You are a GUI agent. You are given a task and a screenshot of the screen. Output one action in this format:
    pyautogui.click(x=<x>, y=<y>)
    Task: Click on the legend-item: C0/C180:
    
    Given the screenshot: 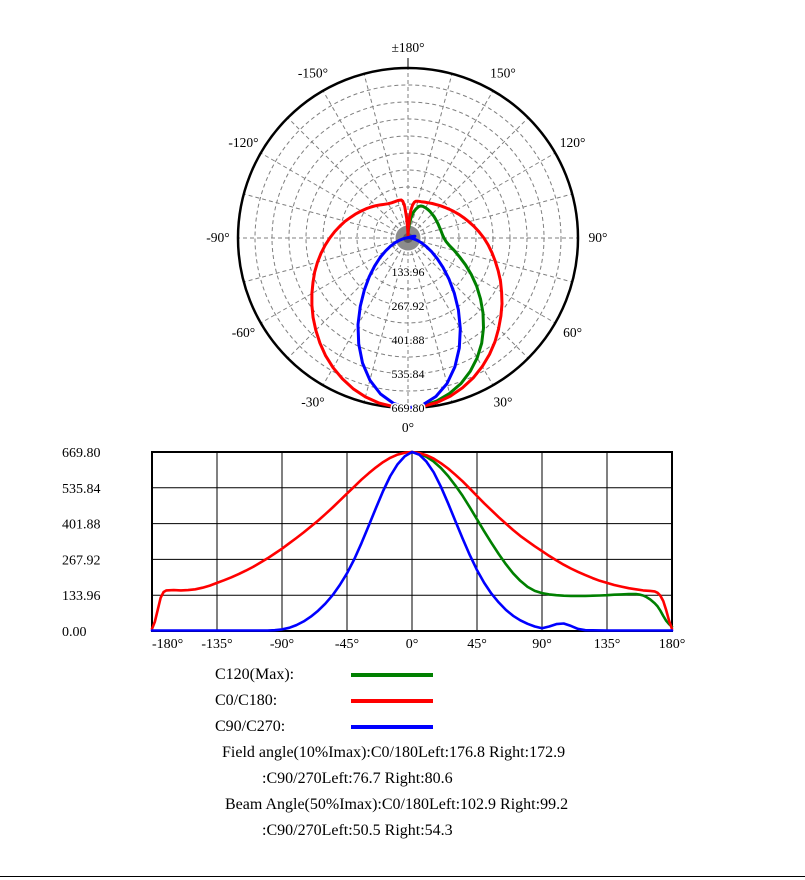 What is the action you would take?
    pyautogui.click(x=324, y=701)
    